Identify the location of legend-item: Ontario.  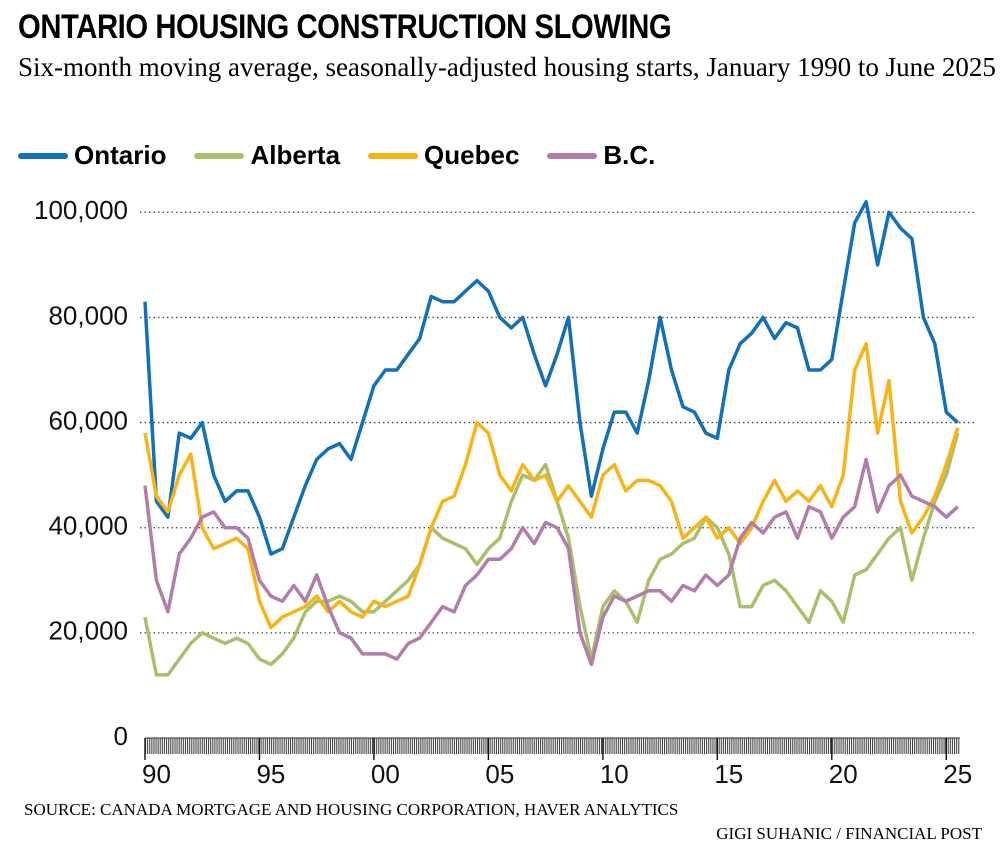
(92, 155).